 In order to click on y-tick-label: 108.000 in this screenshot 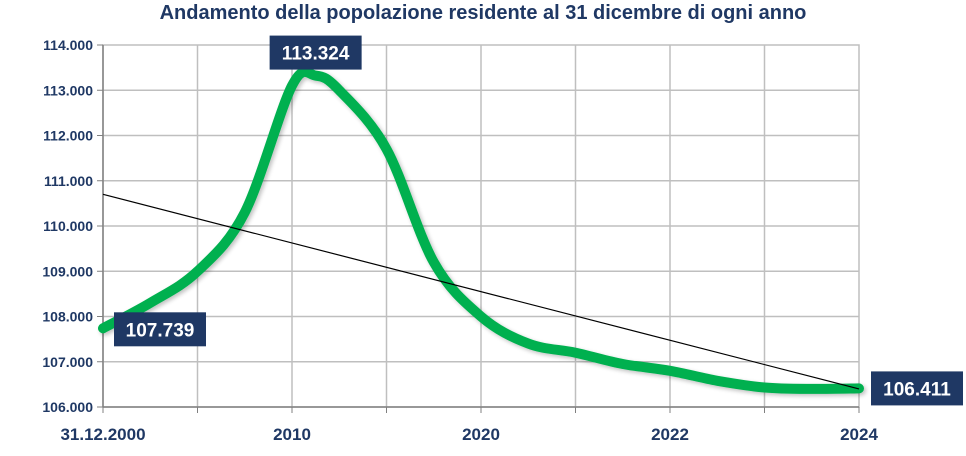, I will do `click(67, 317)`.